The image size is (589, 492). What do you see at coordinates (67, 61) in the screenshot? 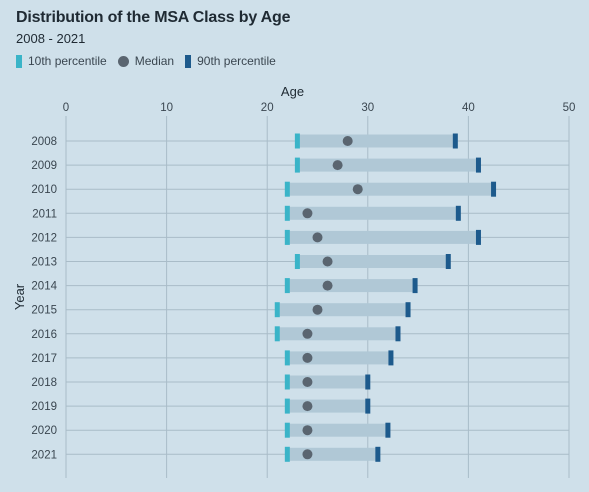
I see `legend-label-p10: 10th percentile` at bounding box center [67, 61].